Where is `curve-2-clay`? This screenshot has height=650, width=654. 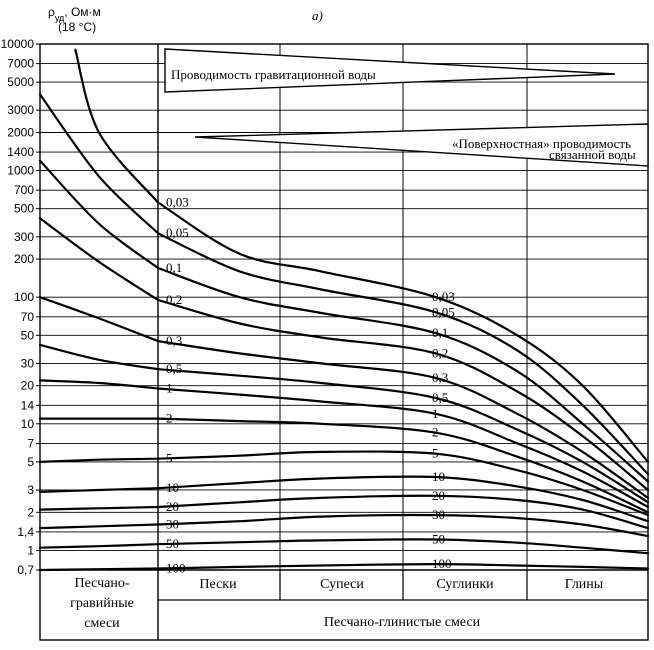
curve-2-clay is located at coordinates (403, 465).